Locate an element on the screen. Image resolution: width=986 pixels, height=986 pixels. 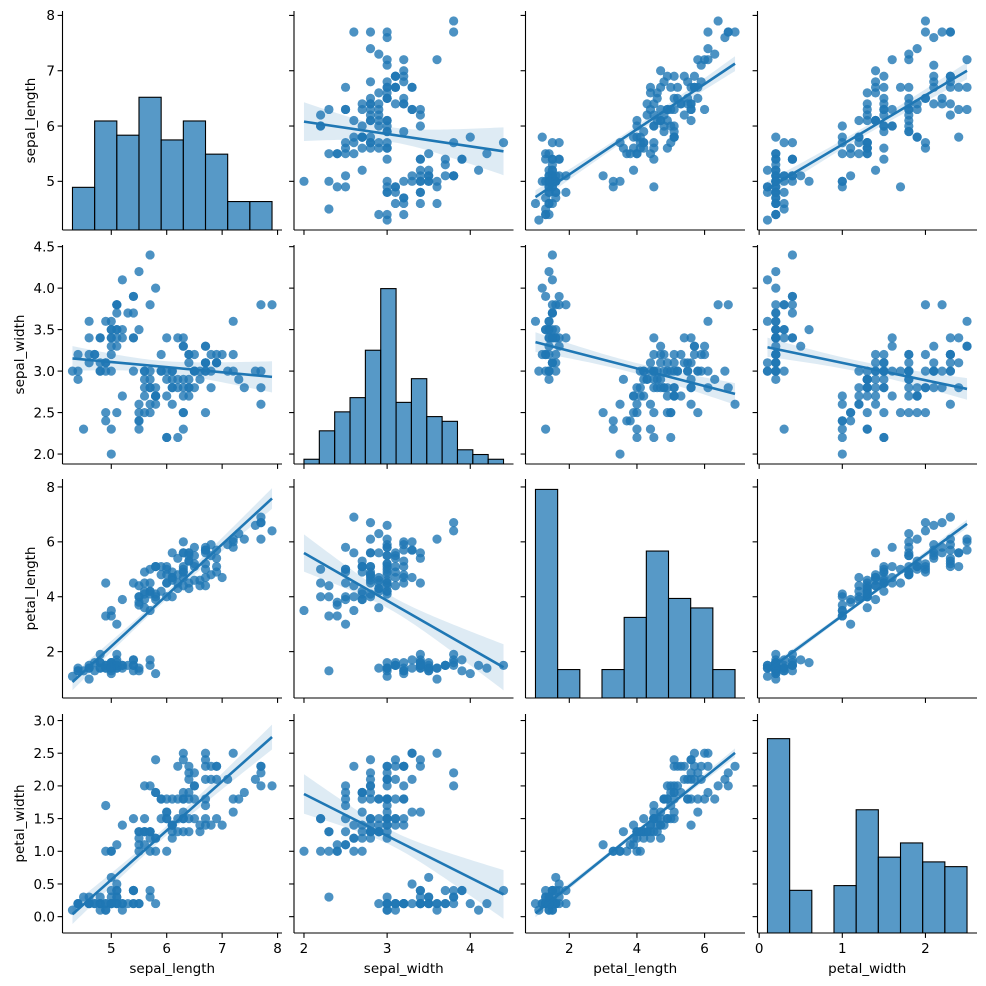
y-tick-label: 0.0 is located at coordinates (44, 917).